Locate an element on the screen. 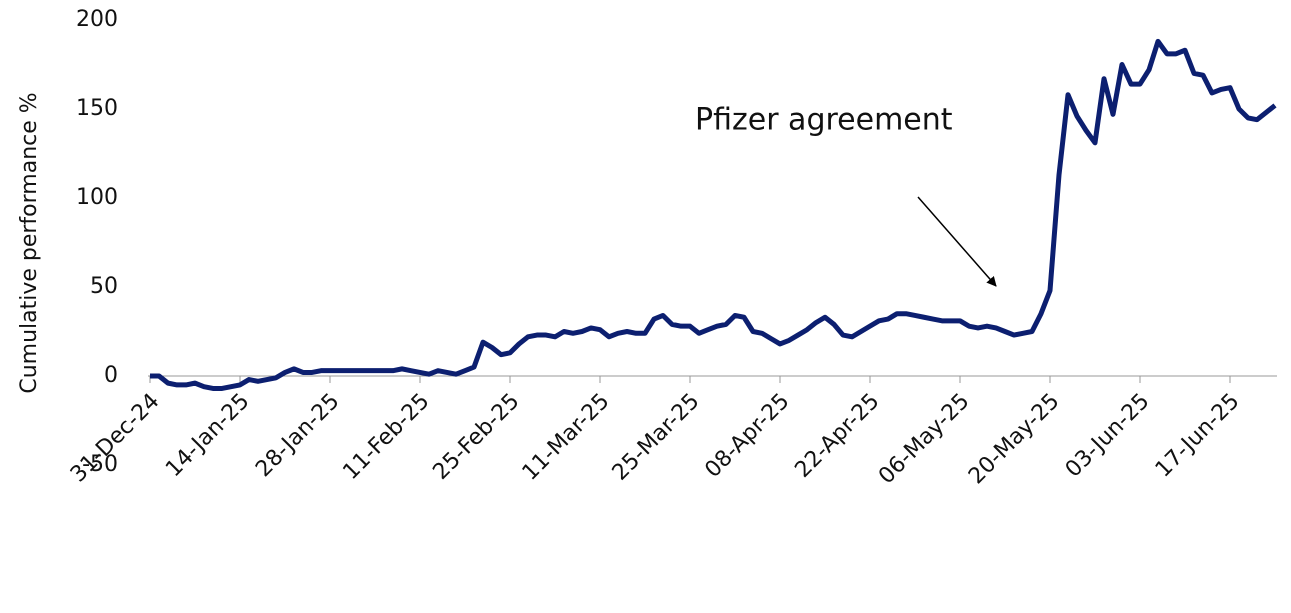 Image resolution: width=1291 pixels, height=613 pixels. x-tick-label: 14-Jan-25 is located at coordinates (207, 435).